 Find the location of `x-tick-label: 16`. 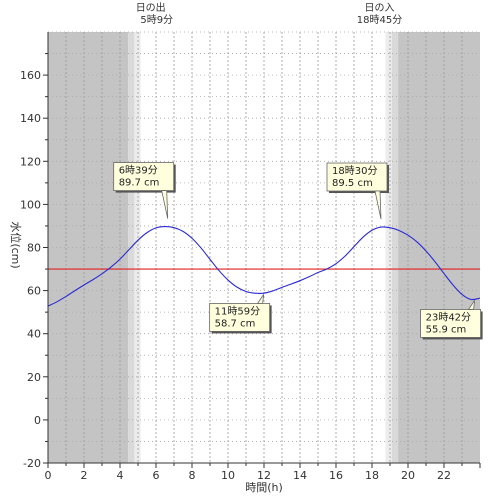

x-tick-label: 16 is located at coordinates (336, 475).